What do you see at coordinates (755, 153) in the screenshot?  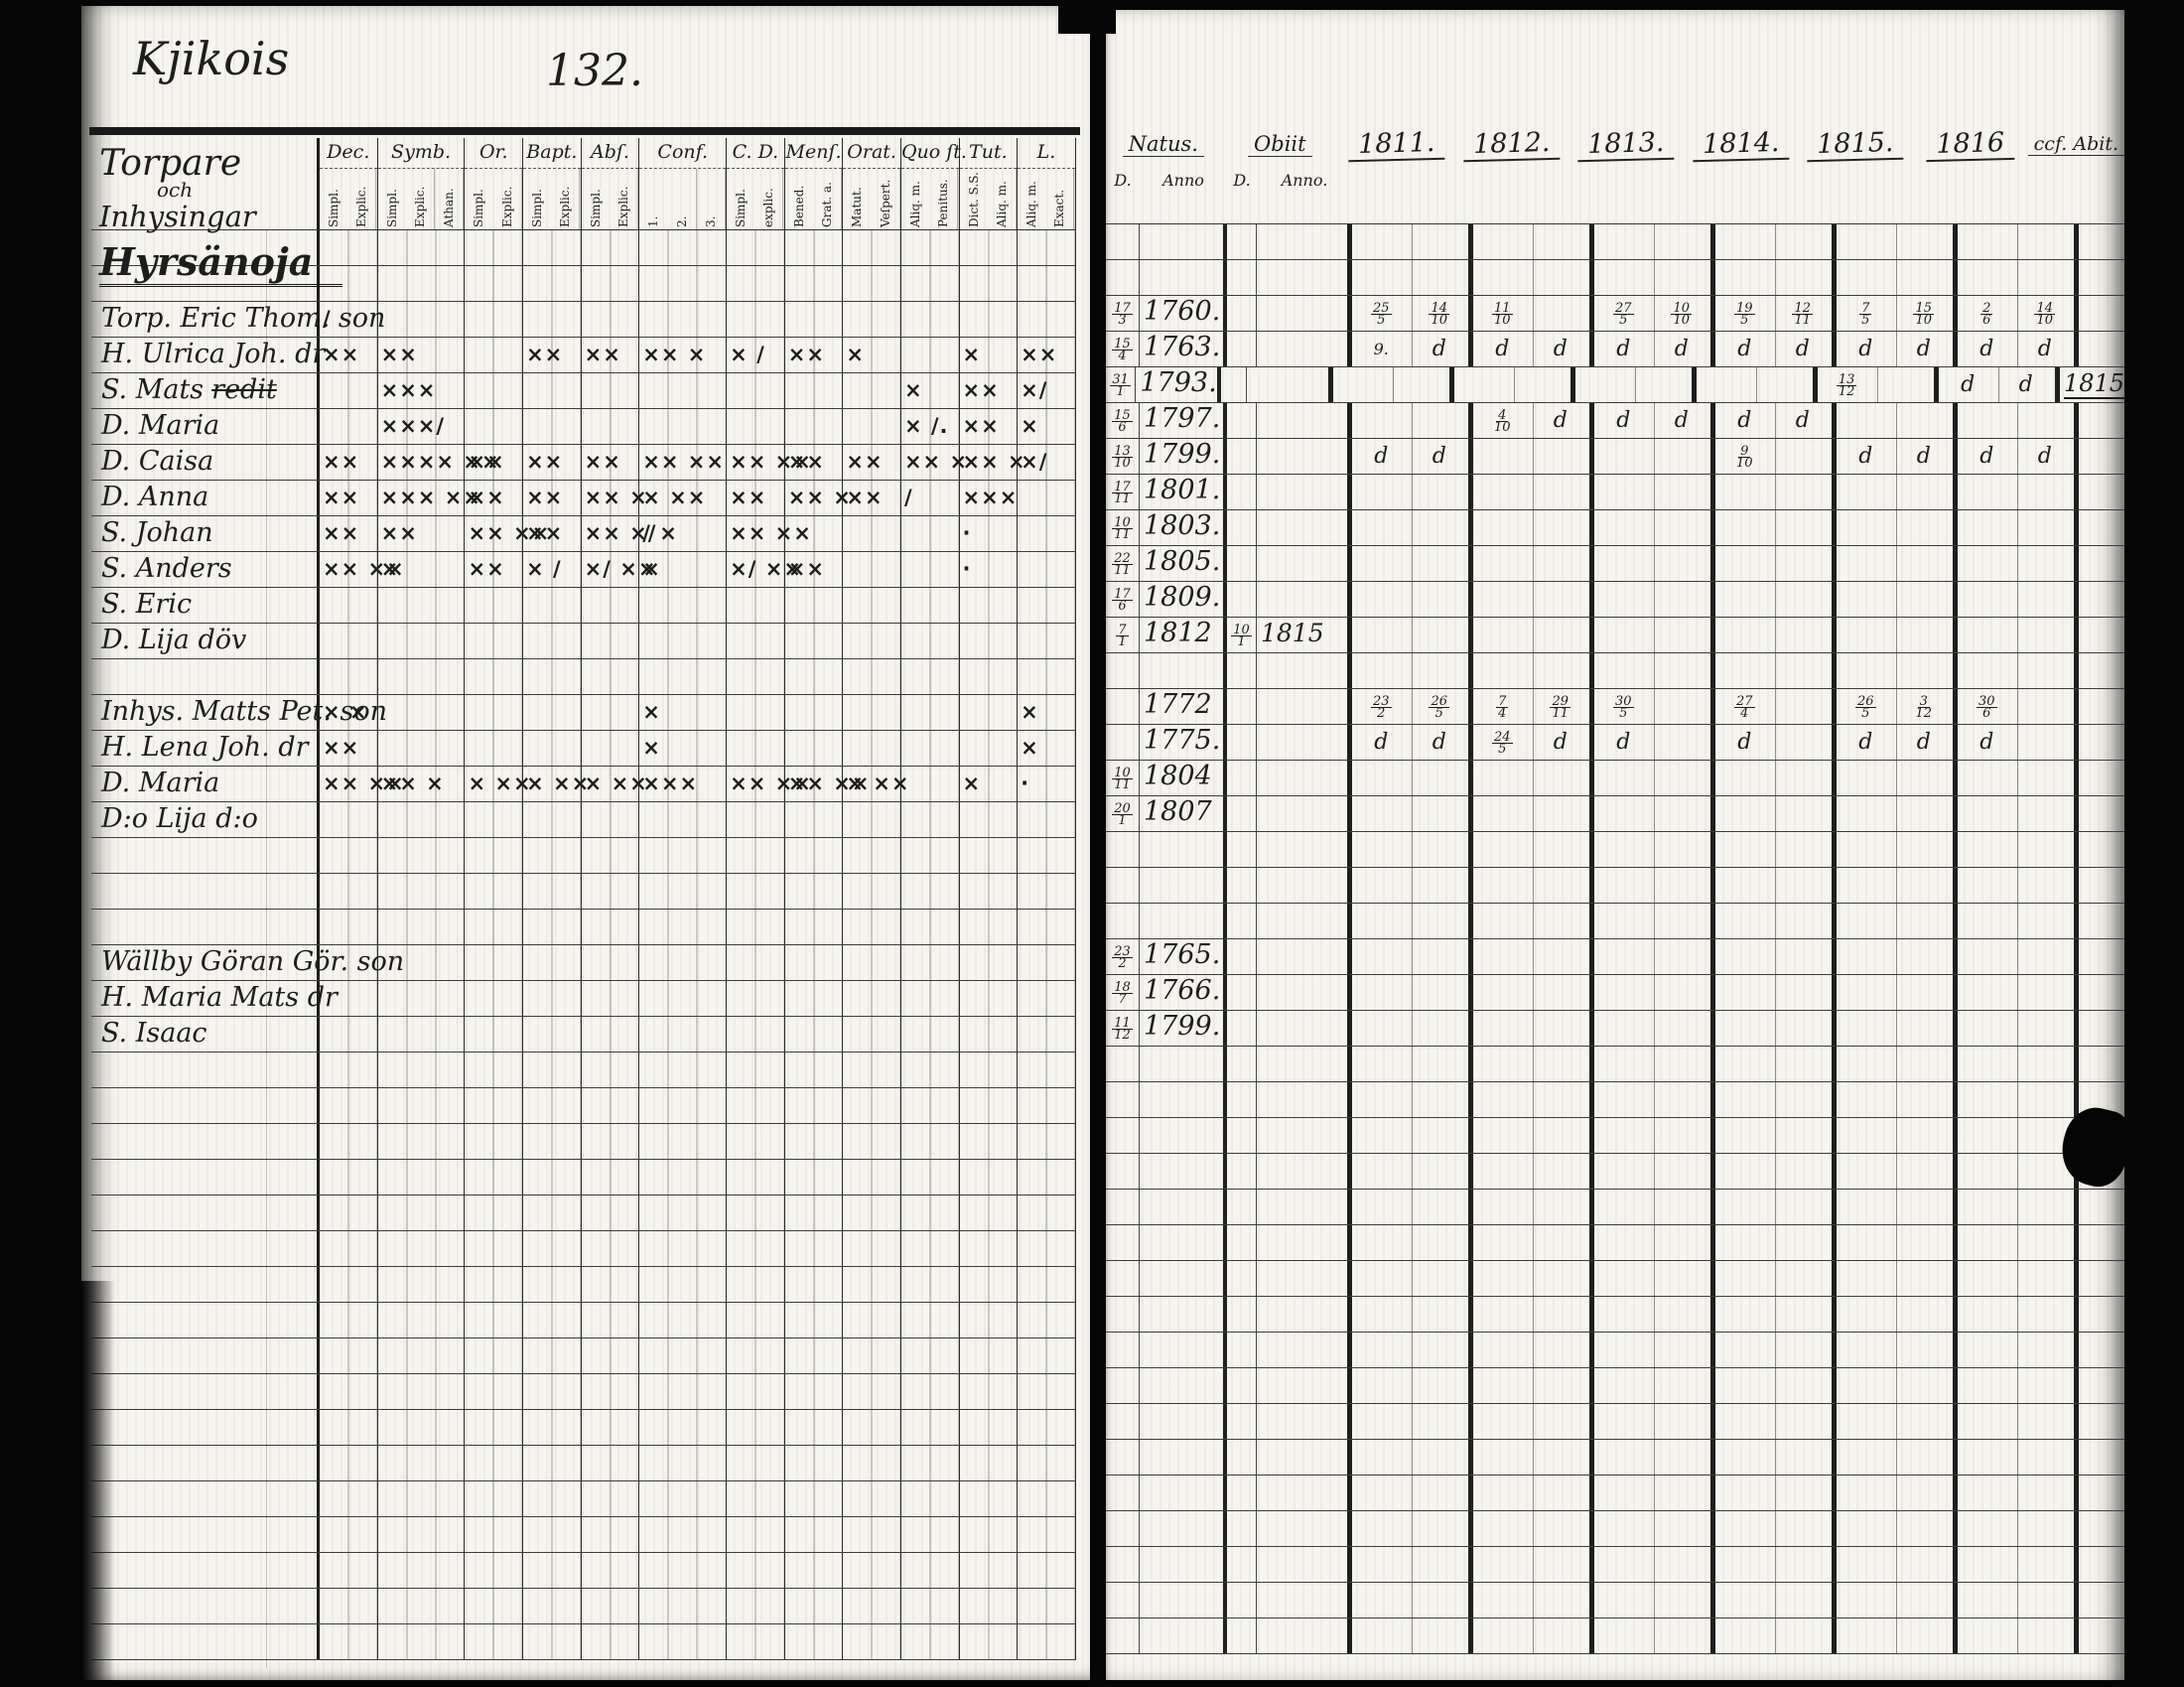 I see `column-label: C. D.` at bounding box center [755, 153].